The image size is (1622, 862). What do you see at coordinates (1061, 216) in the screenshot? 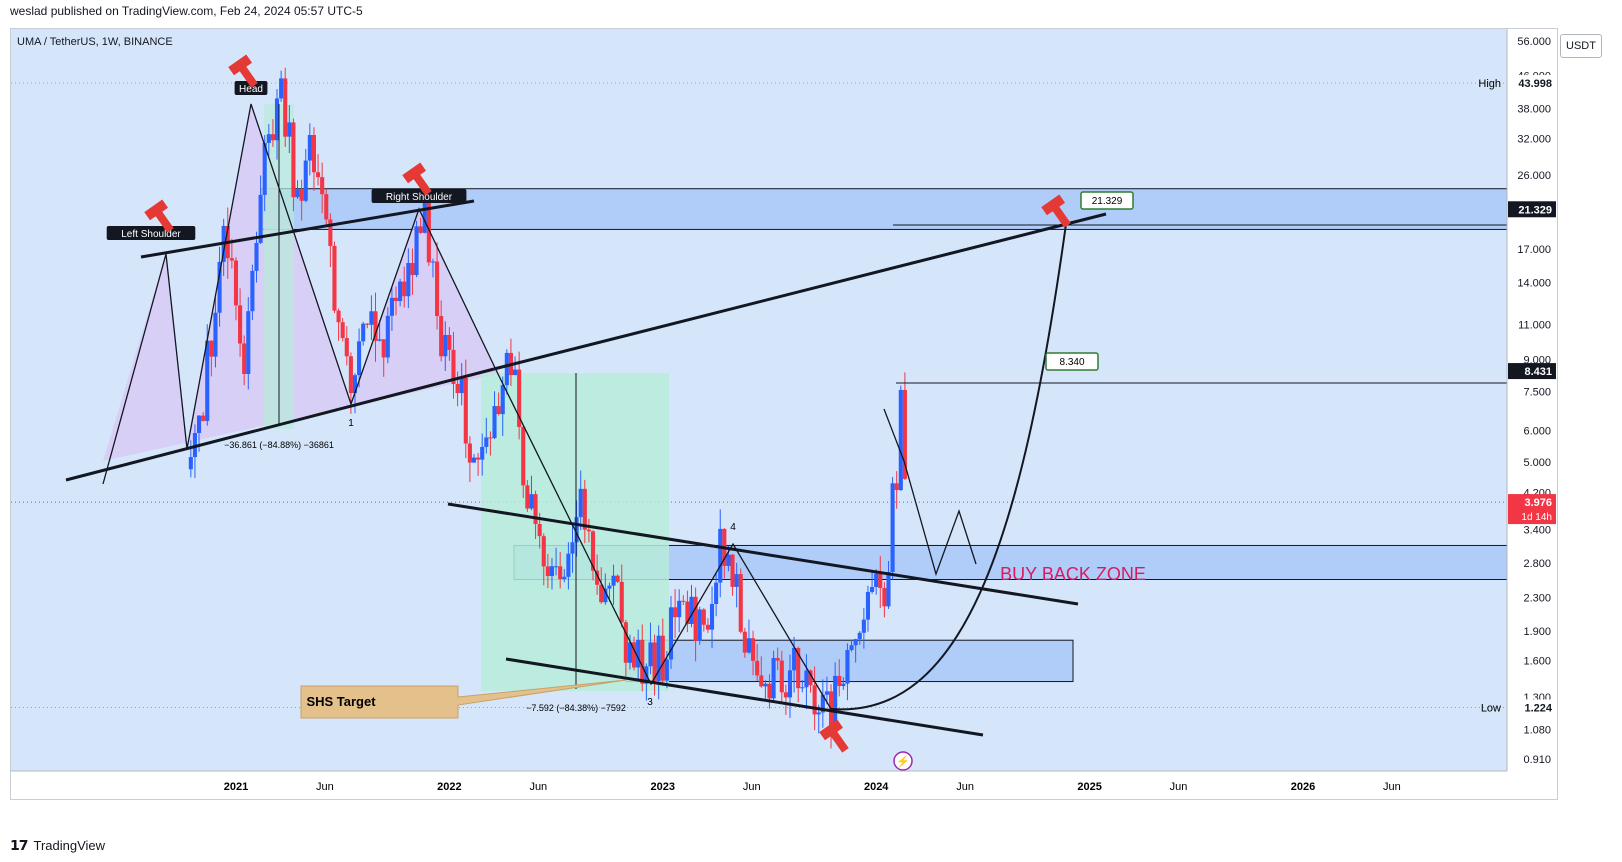
I see `hammer-target-icon-handle` at bounding box center [1061, 216].